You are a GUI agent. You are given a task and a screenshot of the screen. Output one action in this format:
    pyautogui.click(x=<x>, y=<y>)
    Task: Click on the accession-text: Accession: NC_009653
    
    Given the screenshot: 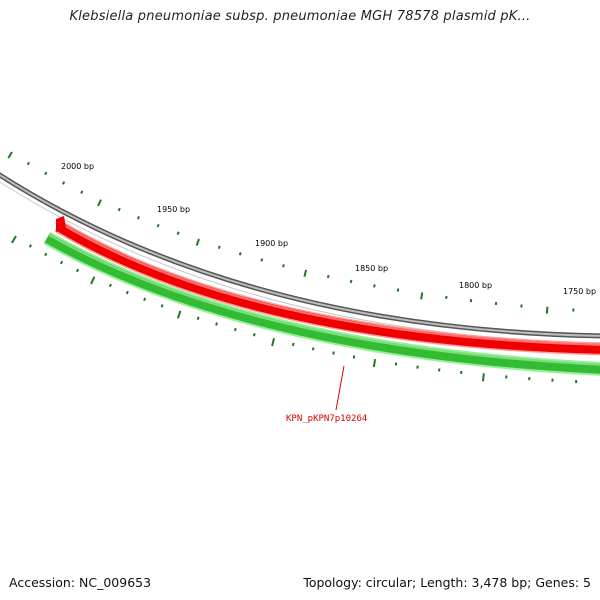 What is the action you would take?
    pyautogui.click(x=80, y=582)
    